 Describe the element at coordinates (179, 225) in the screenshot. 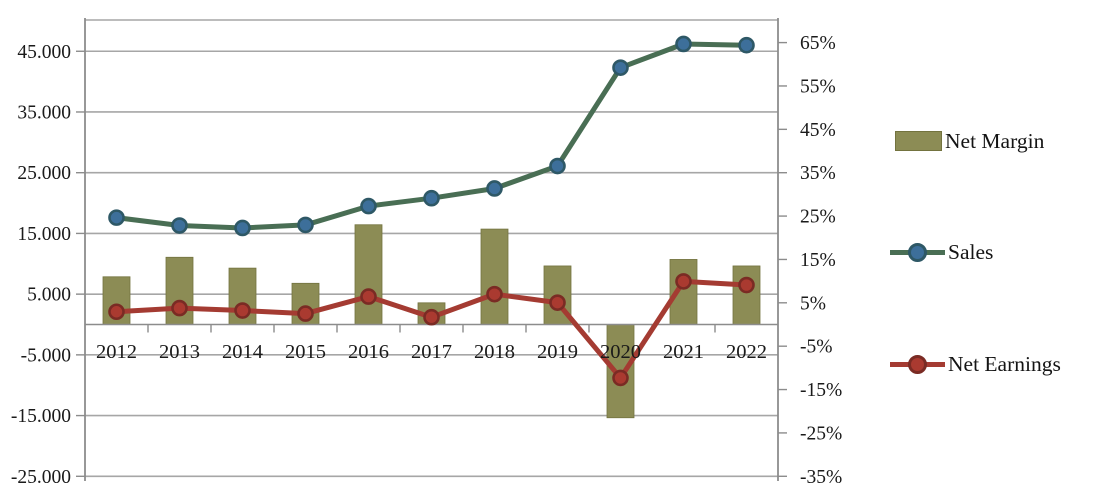

I see `sales-marker-2013` at that location.